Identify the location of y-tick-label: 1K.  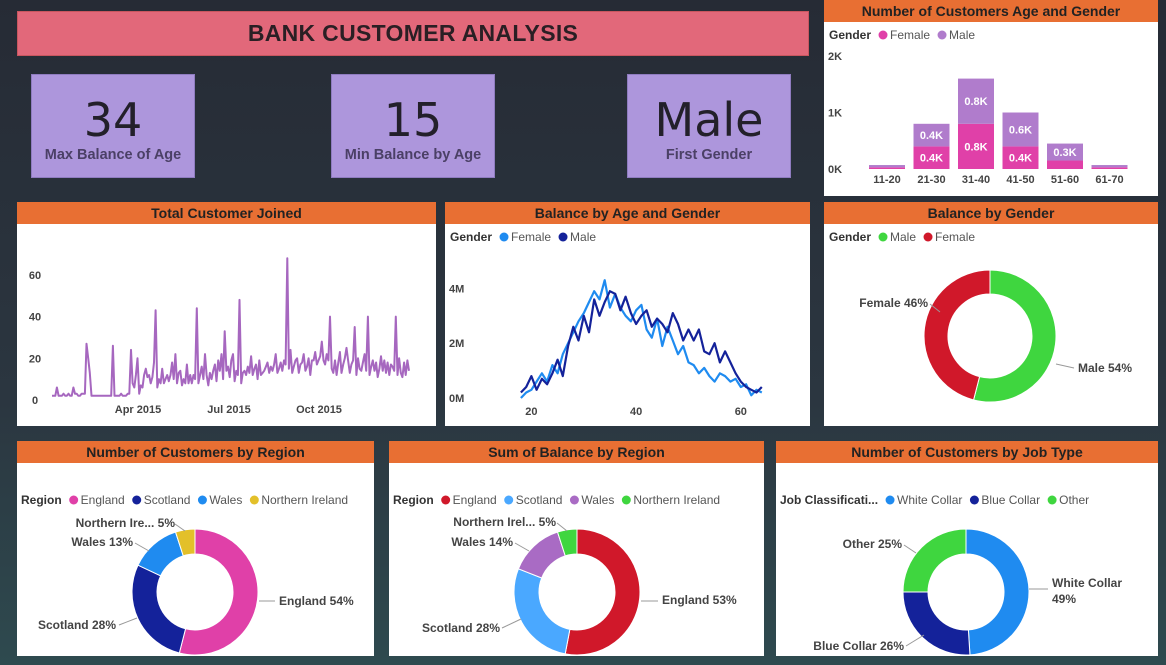
(835, 114).